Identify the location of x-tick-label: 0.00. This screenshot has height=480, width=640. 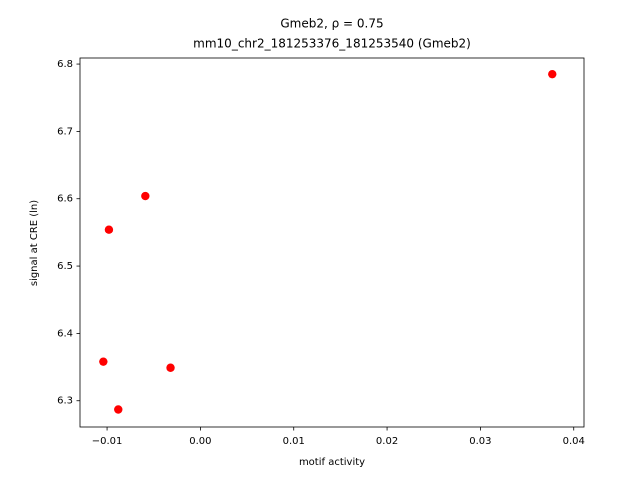
(200, 441).